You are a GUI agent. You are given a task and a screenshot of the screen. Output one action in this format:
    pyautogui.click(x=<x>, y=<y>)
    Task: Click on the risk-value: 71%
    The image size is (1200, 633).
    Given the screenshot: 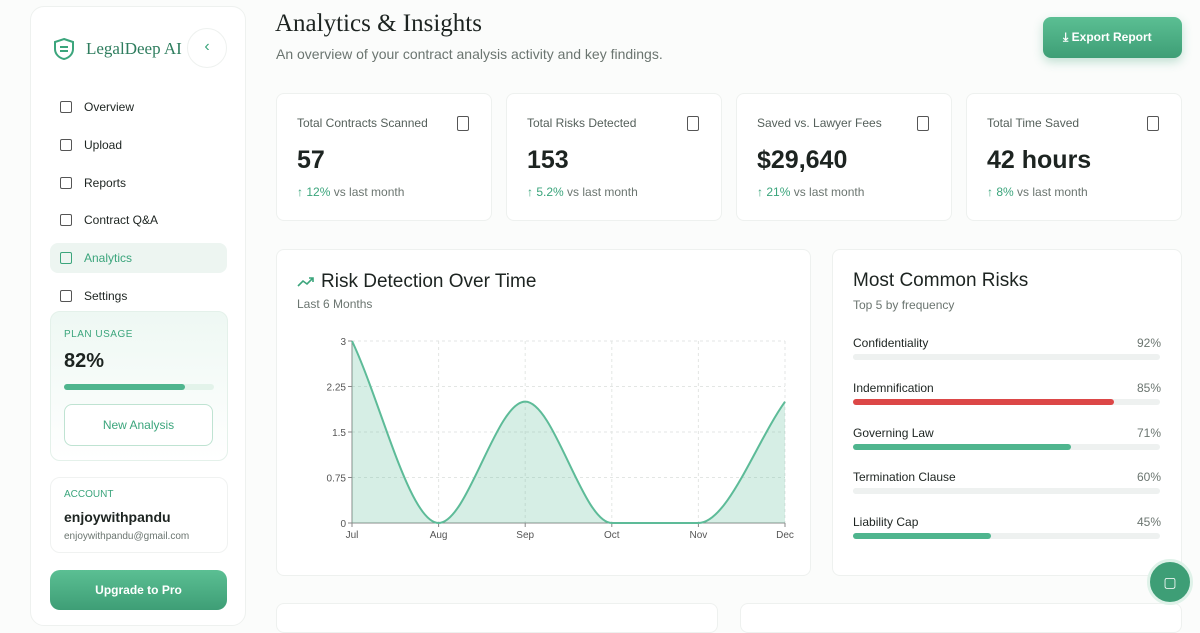 What is the action you would take?
    pyautogui.click(x=1148, y=432)
    